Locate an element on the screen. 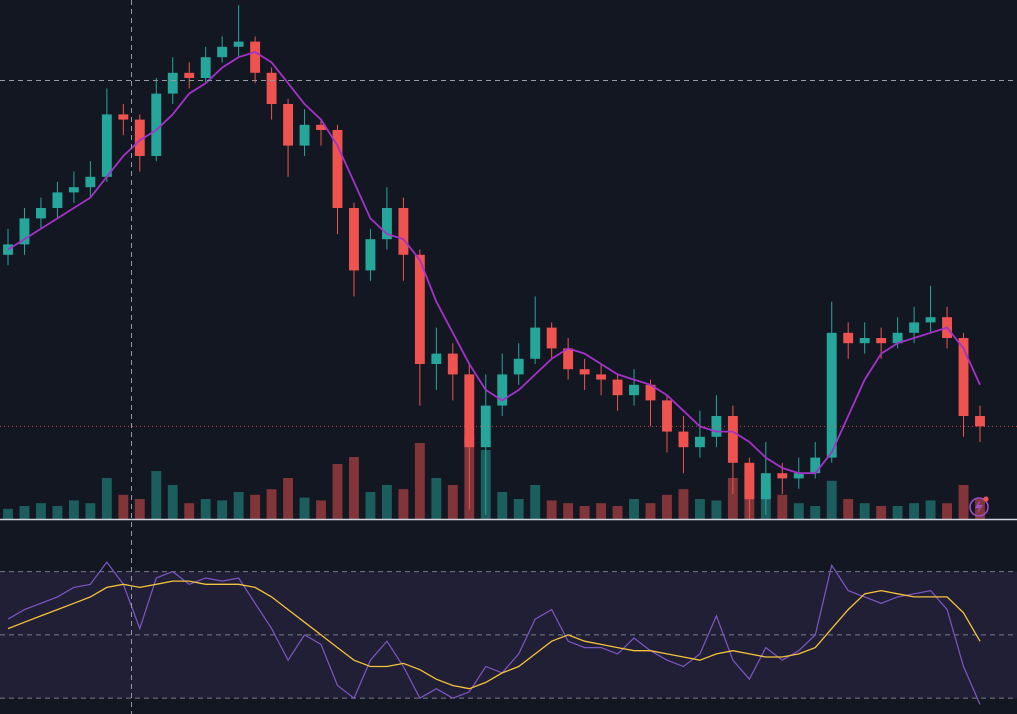 The width and height of the screenshot is (1017, 714). icon-bolt is located at coordinates (979, 507).